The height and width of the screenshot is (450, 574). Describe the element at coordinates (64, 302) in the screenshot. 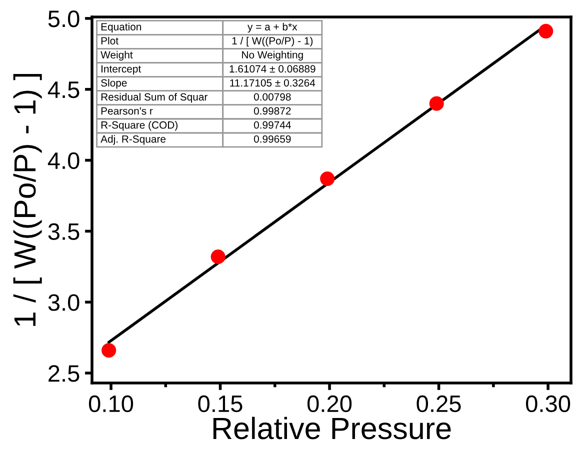

I see `y-tick-label: 3.0` at that location.